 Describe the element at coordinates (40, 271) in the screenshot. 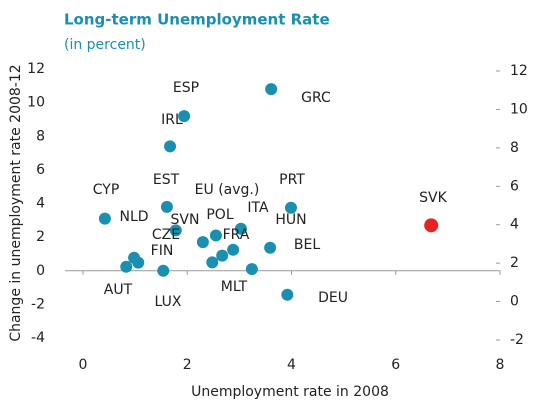

I see `y-tick-label: 0` at that location.